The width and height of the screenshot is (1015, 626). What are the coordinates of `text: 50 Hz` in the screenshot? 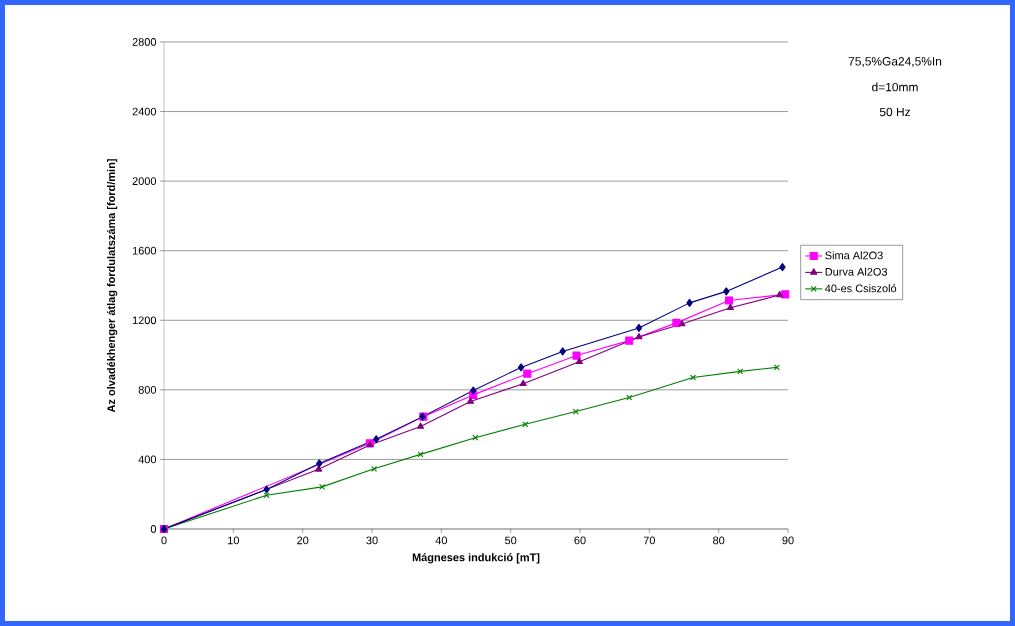 It's located at (894, 112).